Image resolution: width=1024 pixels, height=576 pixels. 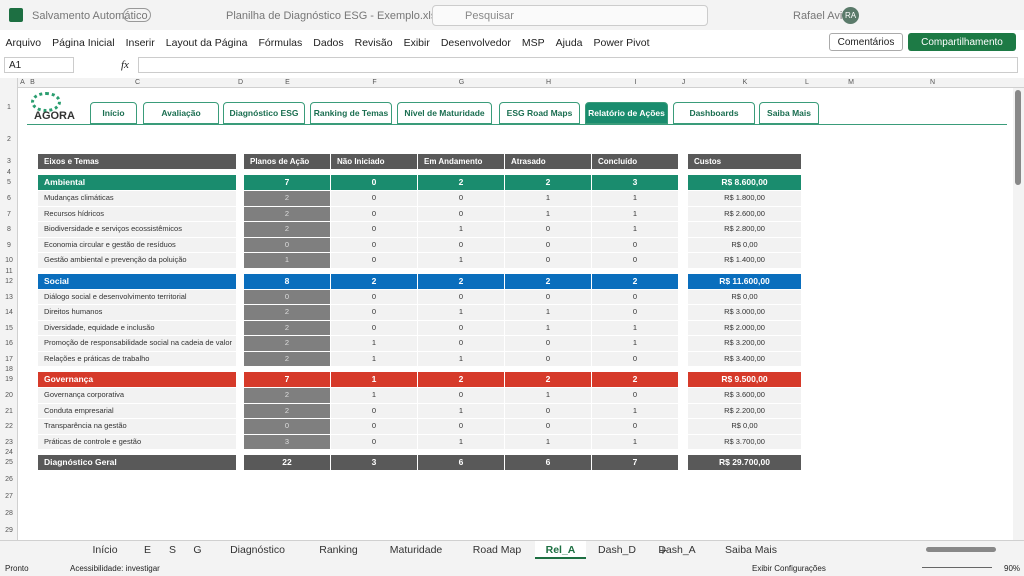 I want to click on column-header: C, so click(x=137, y=82).